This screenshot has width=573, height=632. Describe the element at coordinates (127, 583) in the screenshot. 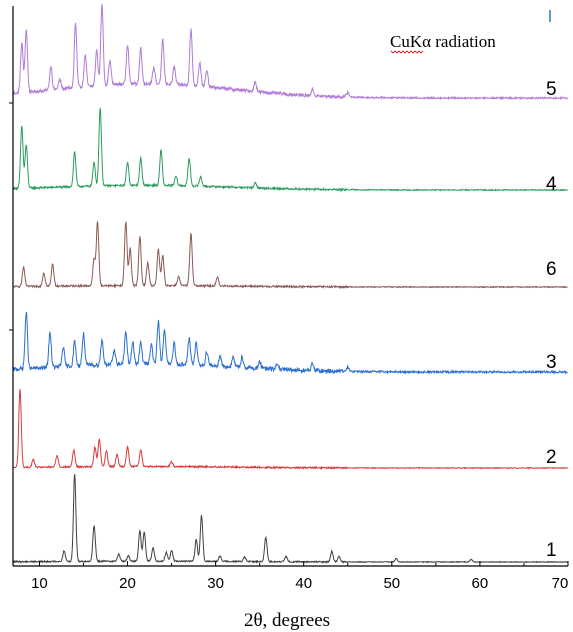

I see `x-tick-label: 20` at that location.